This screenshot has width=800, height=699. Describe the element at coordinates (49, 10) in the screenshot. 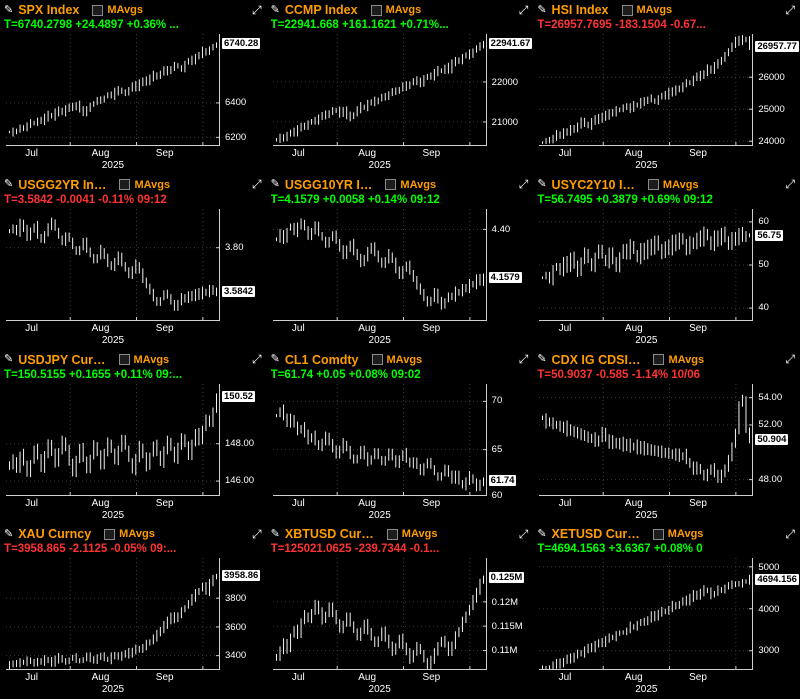

I see `ticker-title: SPX Index` at that location.